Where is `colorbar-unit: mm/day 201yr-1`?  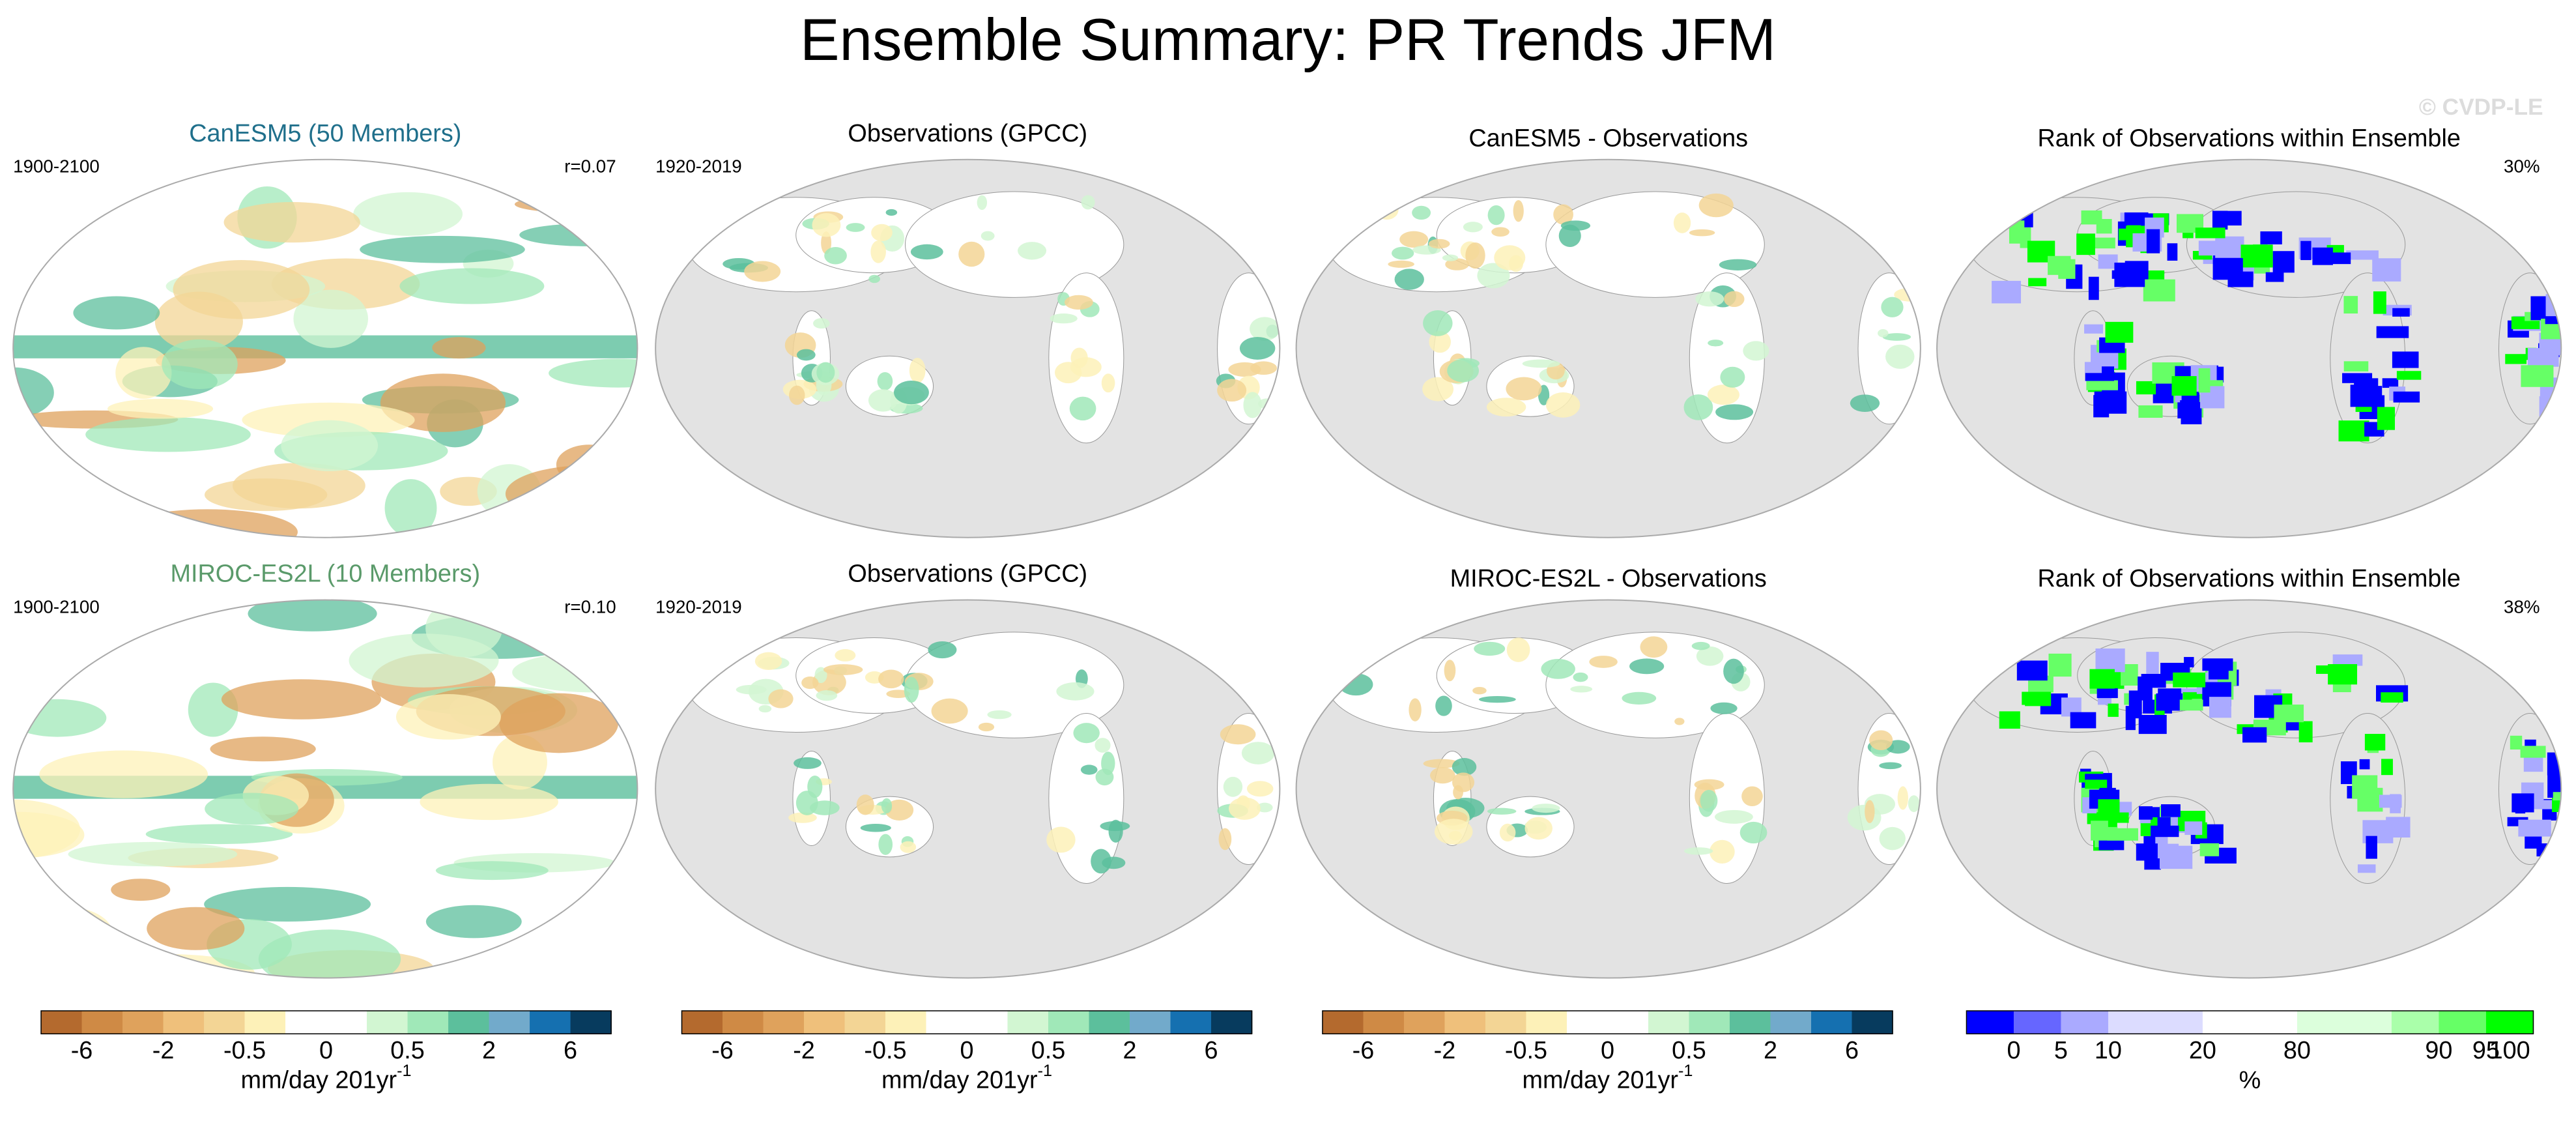
colorbar-unit: mm/day 201yr-1 is located at coordinates (1607, 1078).